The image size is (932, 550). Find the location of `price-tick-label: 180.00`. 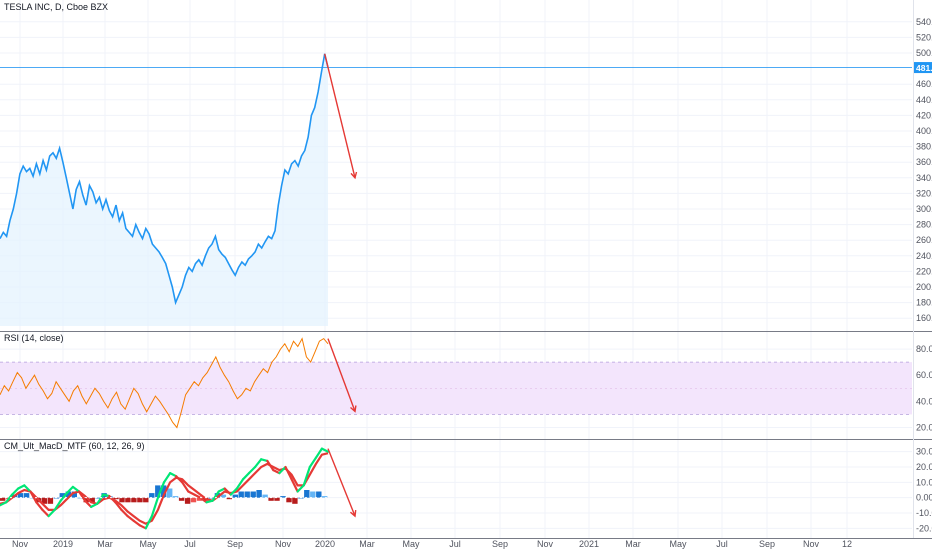

price-tick-label: 180.00 is located at coordinates (924, 303).